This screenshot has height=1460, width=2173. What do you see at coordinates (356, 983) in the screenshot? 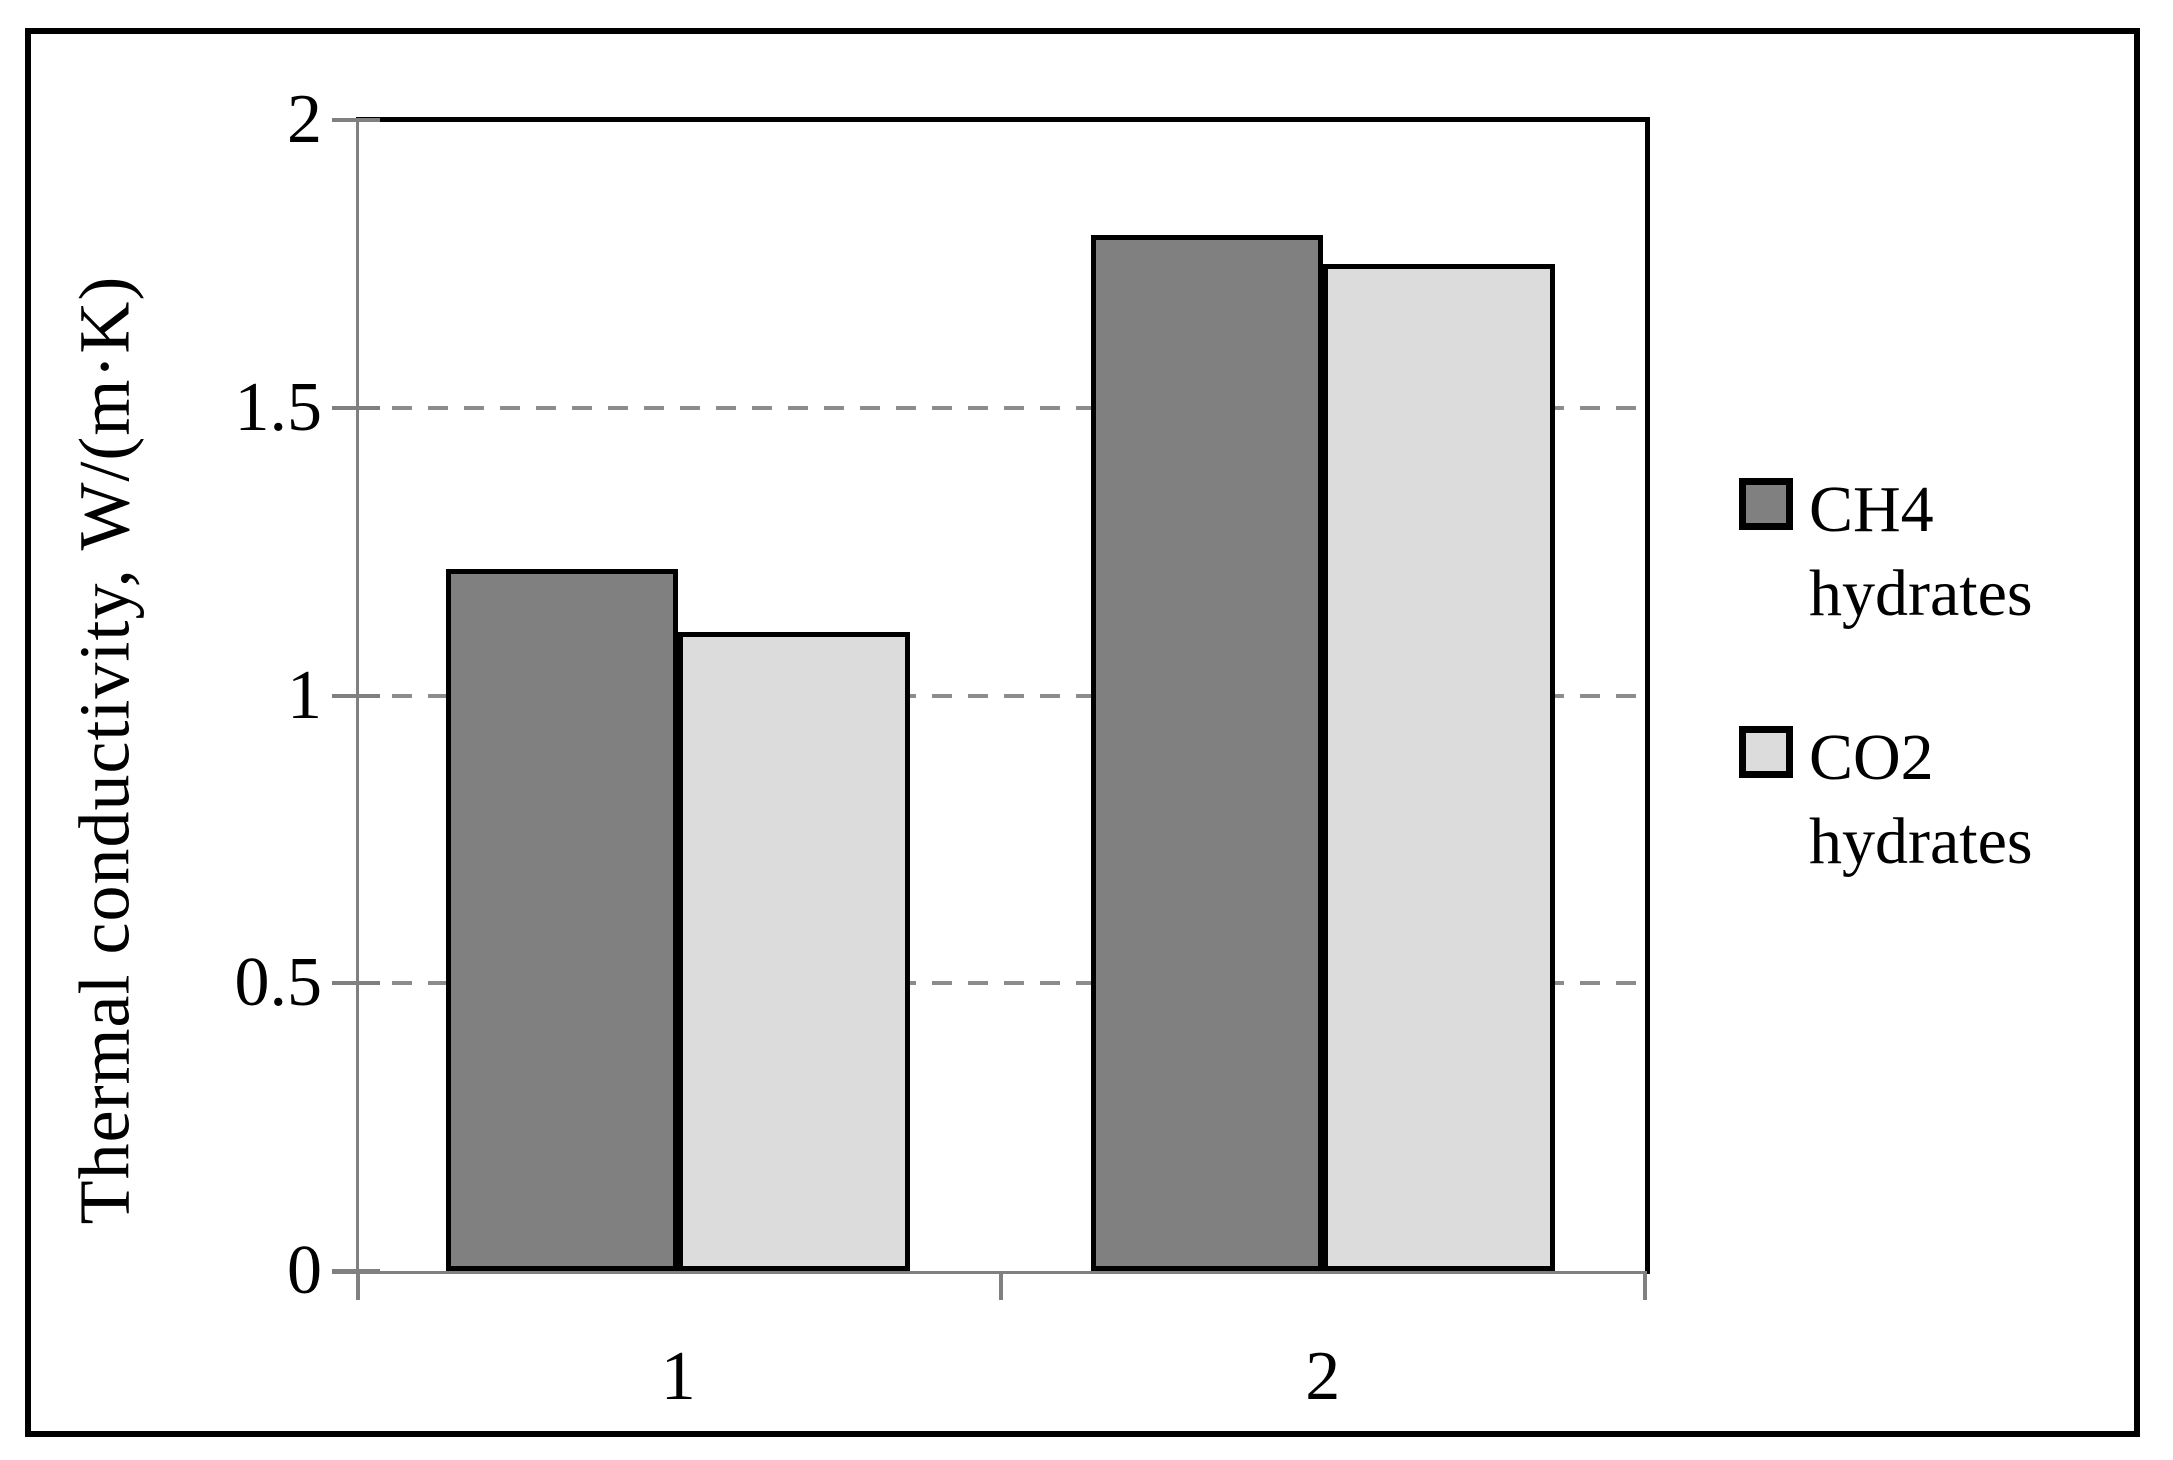
I see `y-tick-0.5` at bounding box center [356, 983].